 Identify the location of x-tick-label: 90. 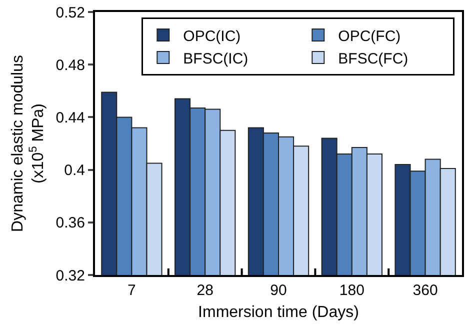
(278, 290).